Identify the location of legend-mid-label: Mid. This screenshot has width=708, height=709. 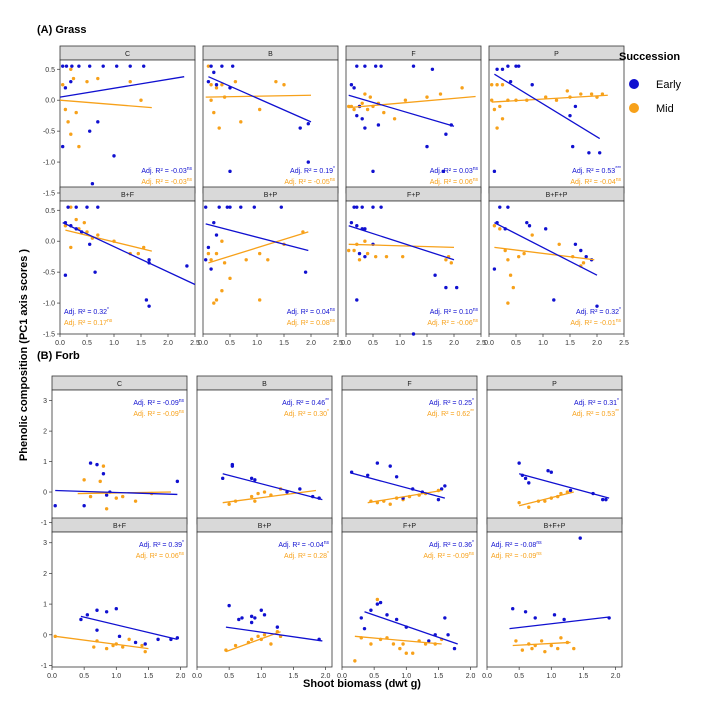
(665, 109).